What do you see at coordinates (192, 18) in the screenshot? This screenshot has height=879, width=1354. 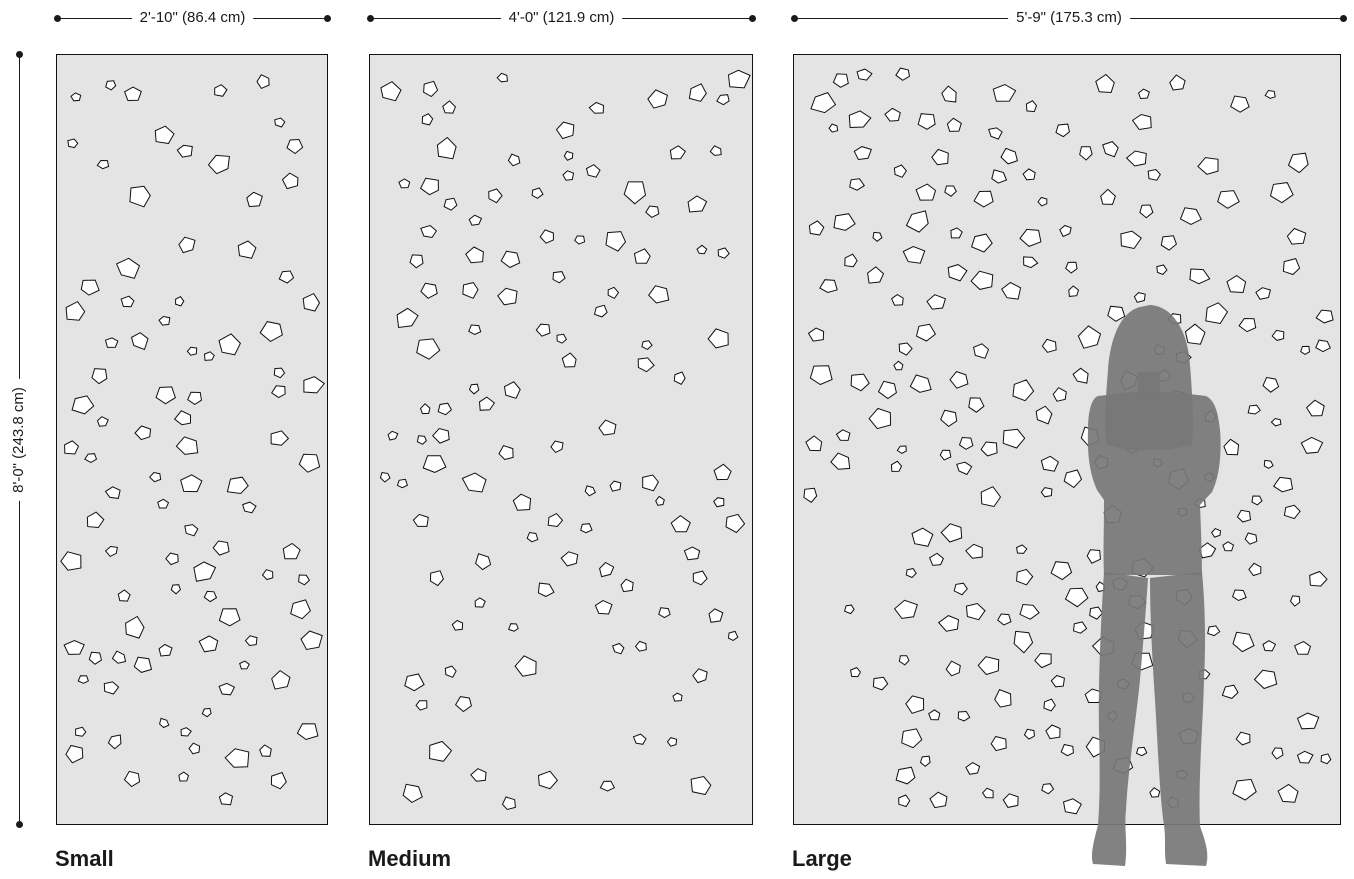 I see `small-width-dimension: 2'-10" (86.4 cm)` at bounding box center [192, 18].